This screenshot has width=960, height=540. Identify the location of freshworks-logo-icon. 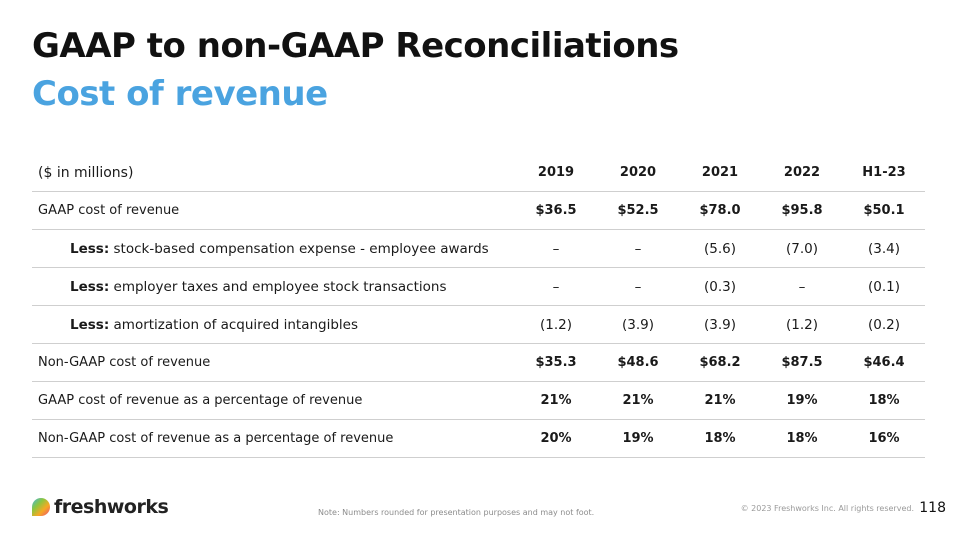
(41, 507).